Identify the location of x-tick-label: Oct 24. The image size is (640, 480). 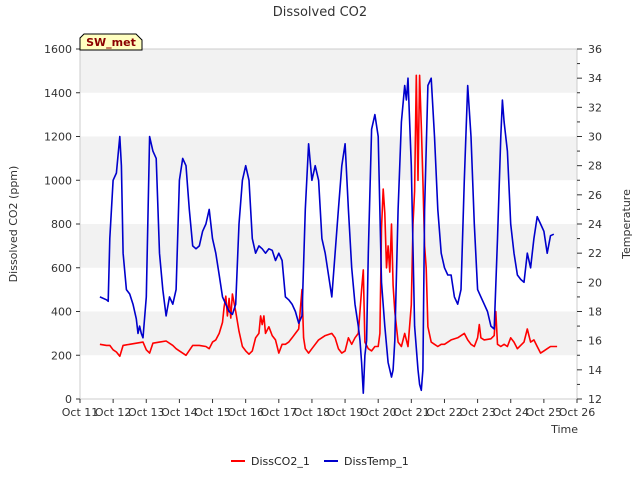
(510, 412).